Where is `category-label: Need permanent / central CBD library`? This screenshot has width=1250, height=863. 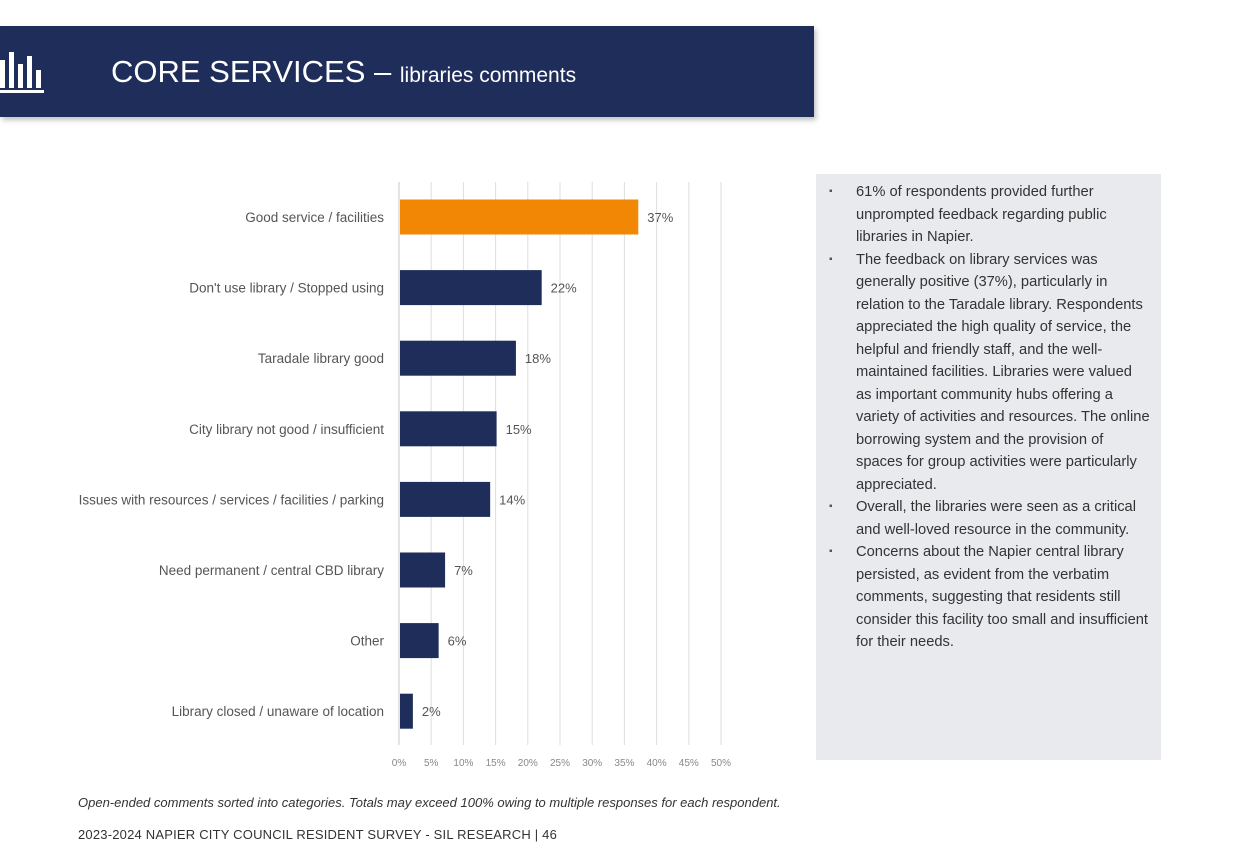
category-label: Need permanent / central CBD library is located at coordinates (271, 570).